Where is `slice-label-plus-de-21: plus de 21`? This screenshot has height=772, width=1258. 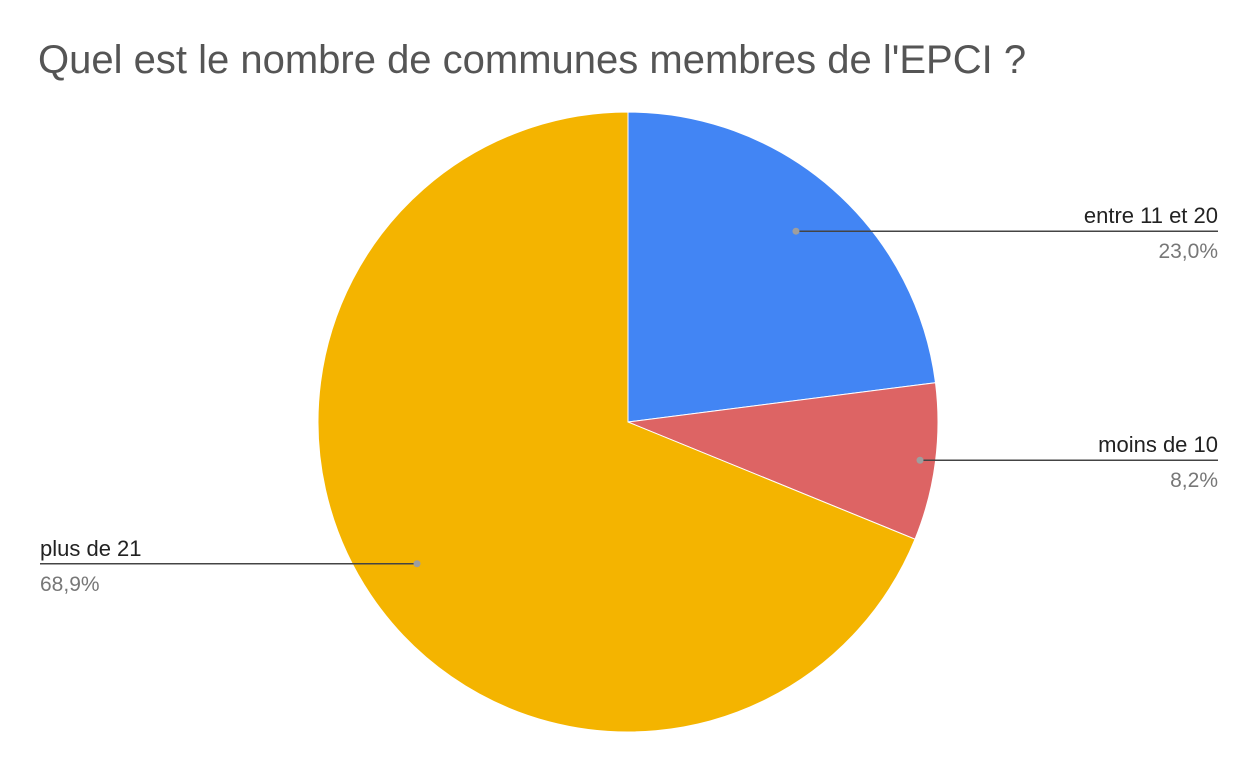 slice-label-plus-de-21: plus de 21 is located at coordinates (91, 548).